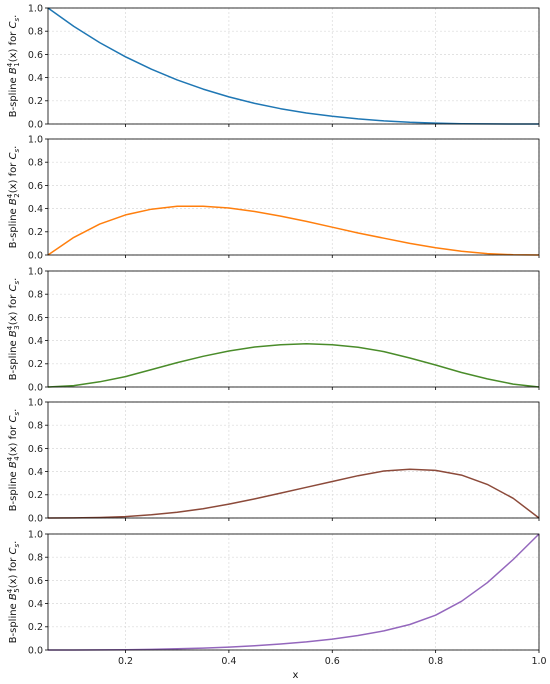 The width and height of the screenshot is (550, 684). Describe the element at coordinates (17, 590) in the screenshot. I see `y-axis-label-part: 5` at that location.